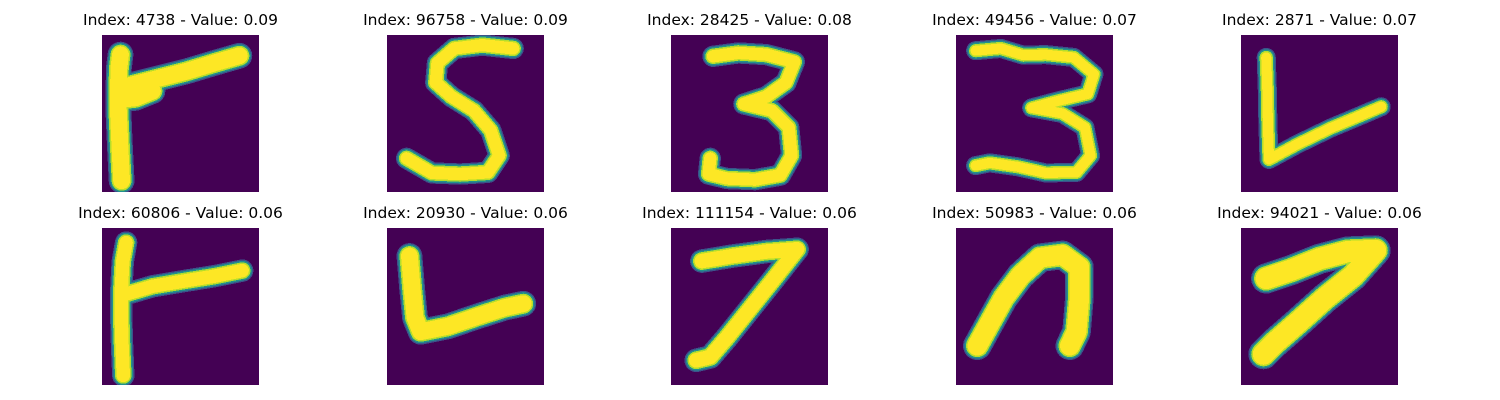  I want to click on panel-title: Index: 111154 - Value: 0.06, so click(749, 213).